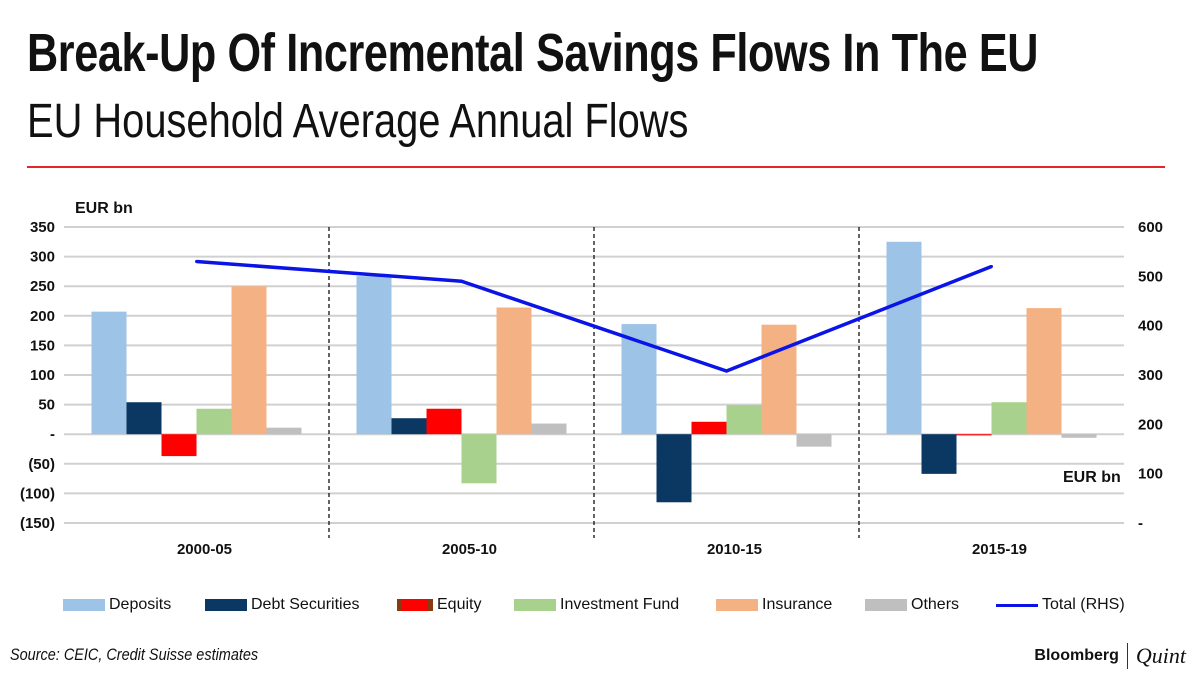 This screenshot has width=1200, height=674. Describe the element at coordinates (620, 604) in the screenshot. I see `legend-label: Investment Fund` at that location.